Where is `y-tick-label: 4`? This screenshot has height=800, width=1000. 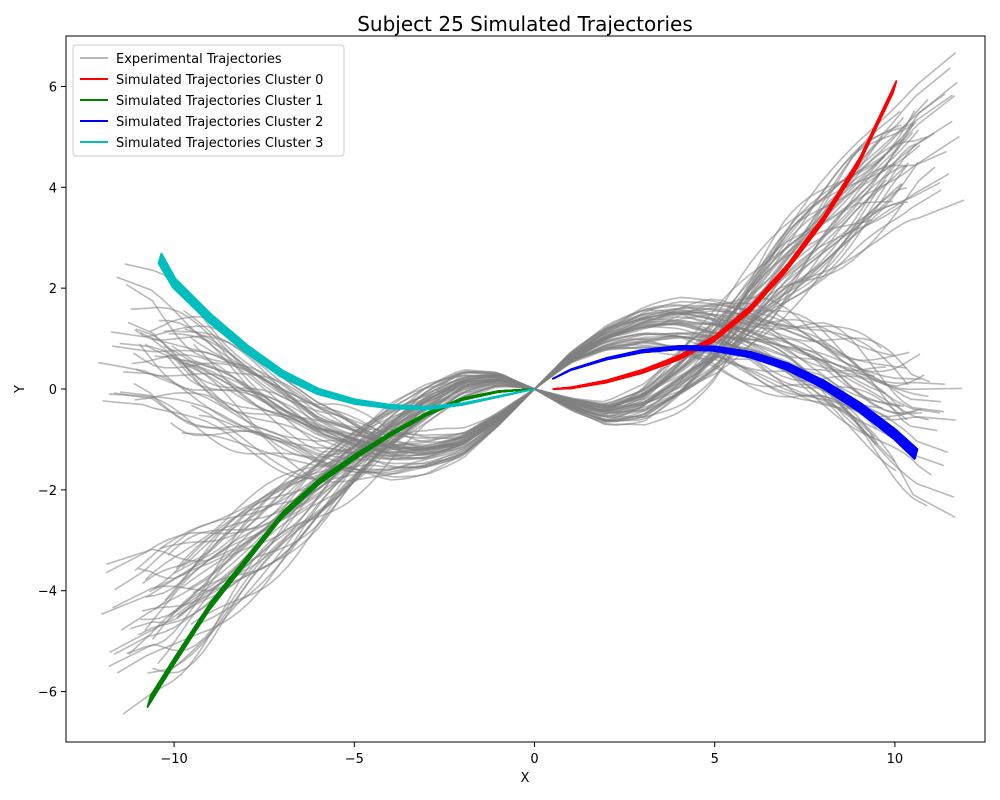 y-tick-label: 4 is located at coordinates (53, 188).